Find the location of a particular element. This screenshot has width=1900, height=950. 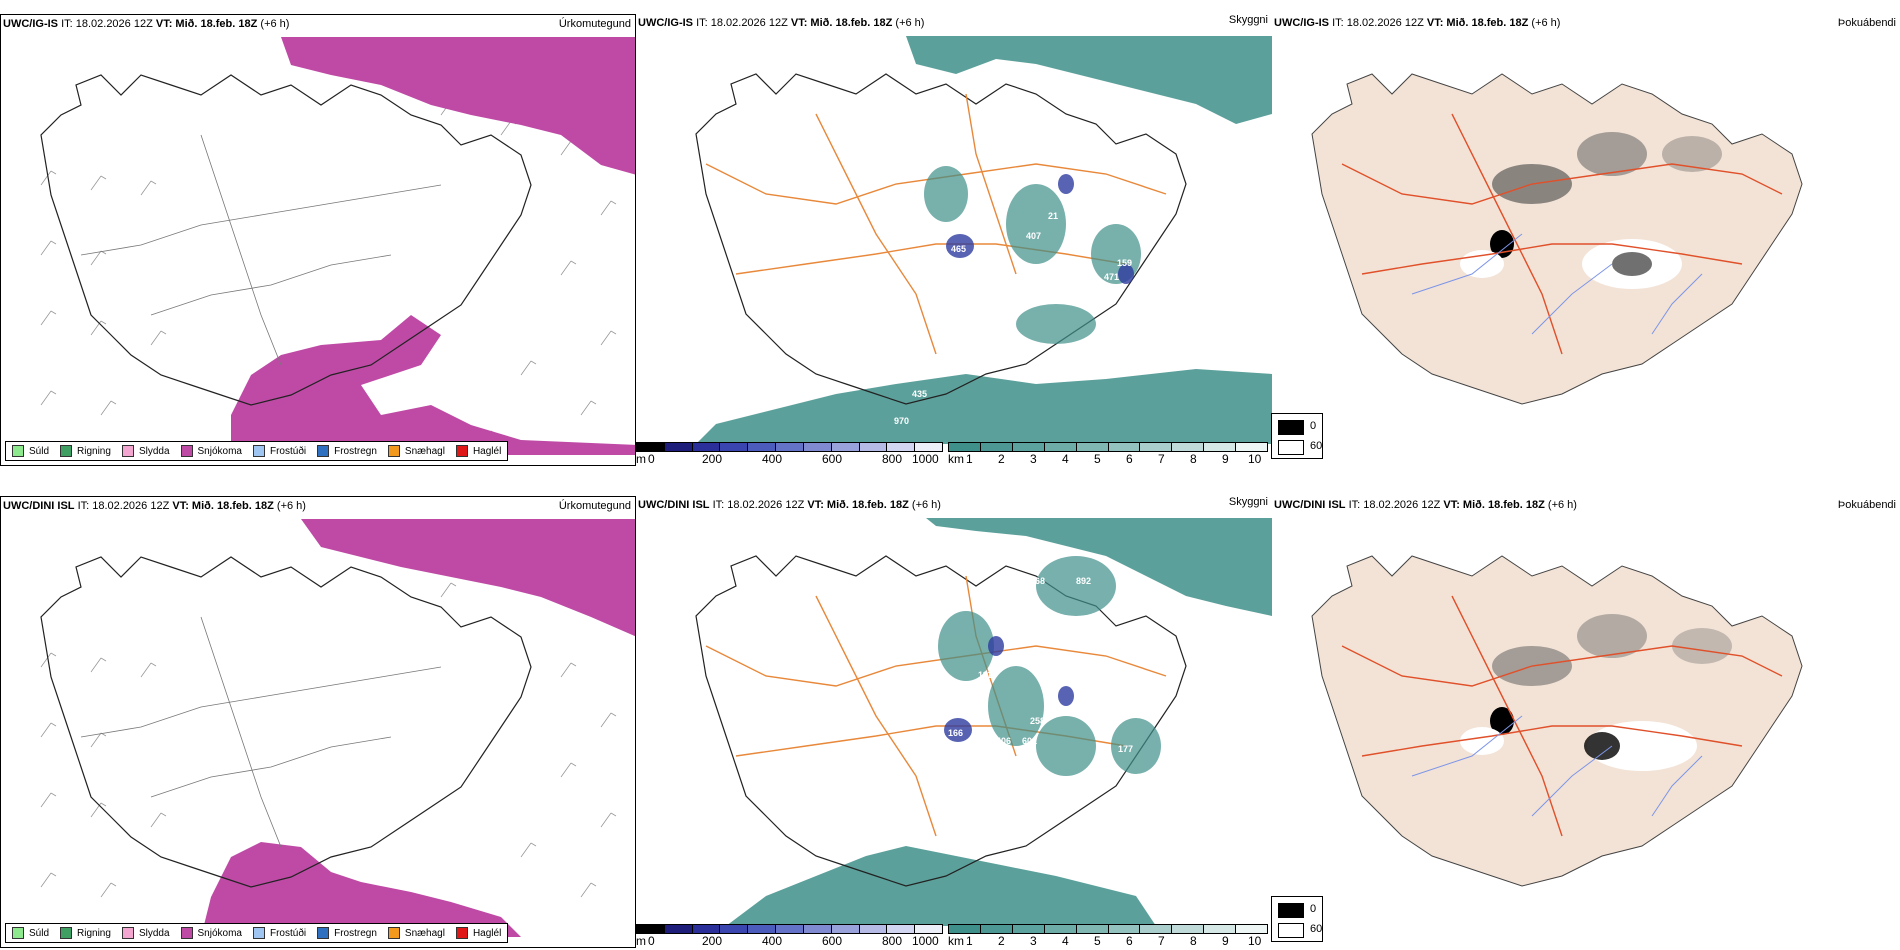

ceiling-label: 892 is located at coordinates (1083, 581).